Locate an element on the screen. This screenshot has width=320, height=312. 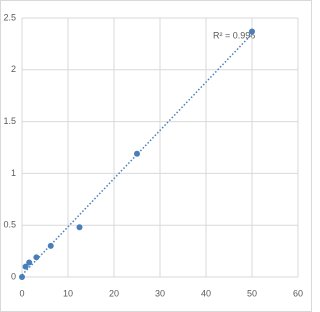
x-tick-label: 0 is located at coordinates (21, 293).